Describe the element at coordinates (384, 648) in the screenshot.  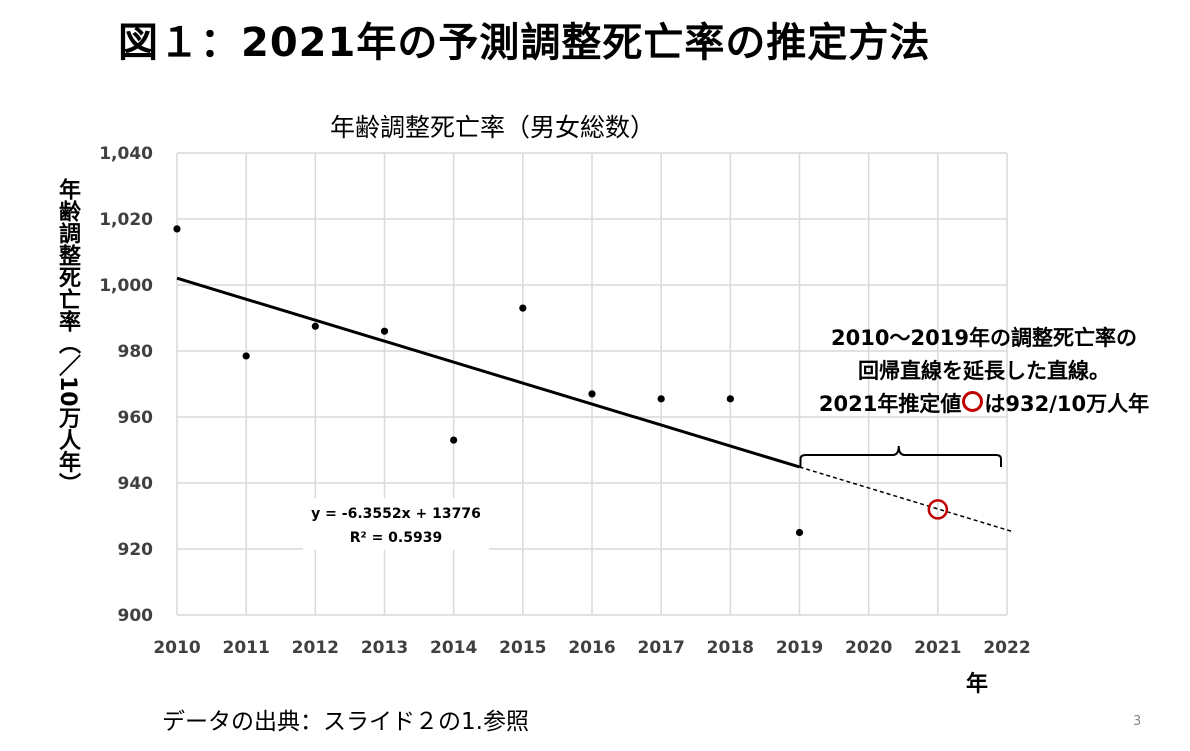
I see `x-tick-label: 2013` at that location.